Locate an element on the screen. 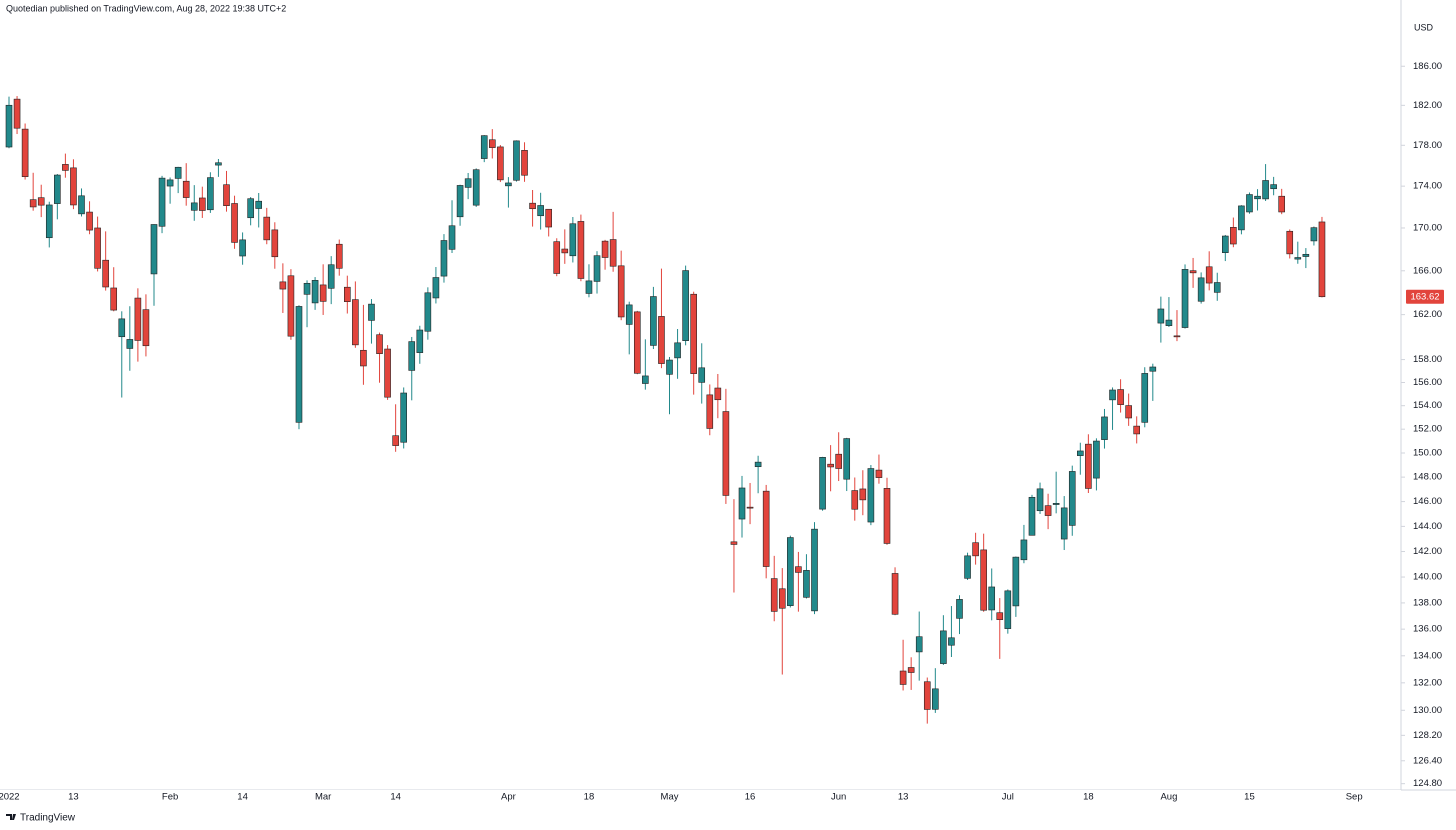 The height and width of the screenshot is (830, 1456). x-tick-label: Mar is located at coordinates (323, 797).